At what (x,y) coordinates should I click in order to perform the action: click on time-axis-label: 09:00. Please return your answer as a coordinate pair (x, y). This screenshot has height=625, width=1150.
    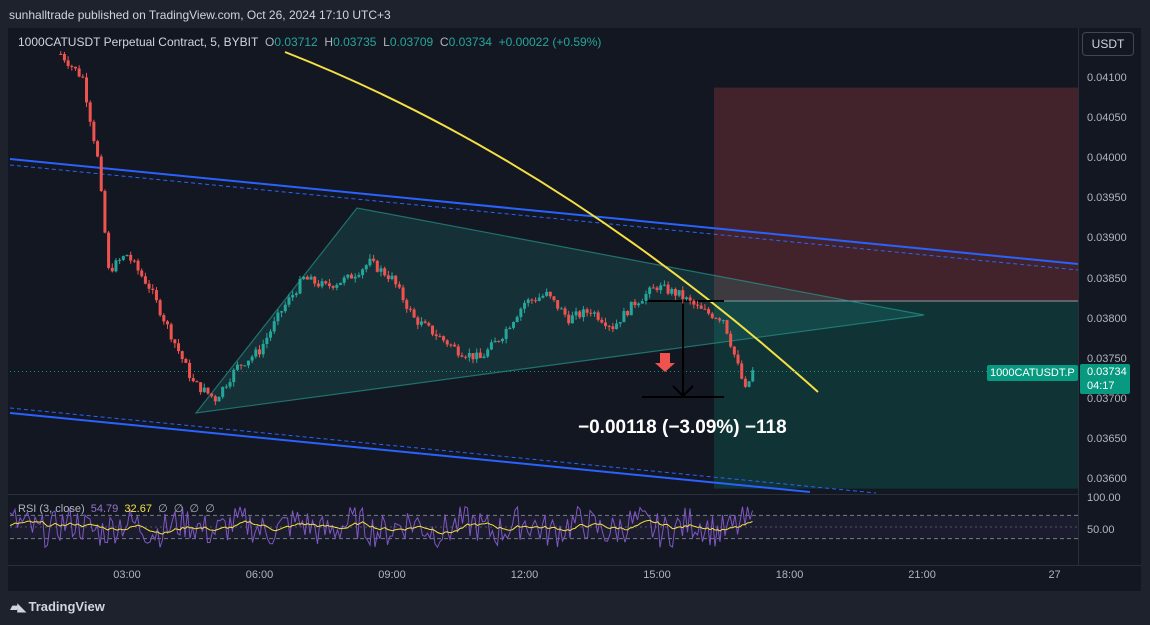
    Looking at the image, I should click on (392, 575).